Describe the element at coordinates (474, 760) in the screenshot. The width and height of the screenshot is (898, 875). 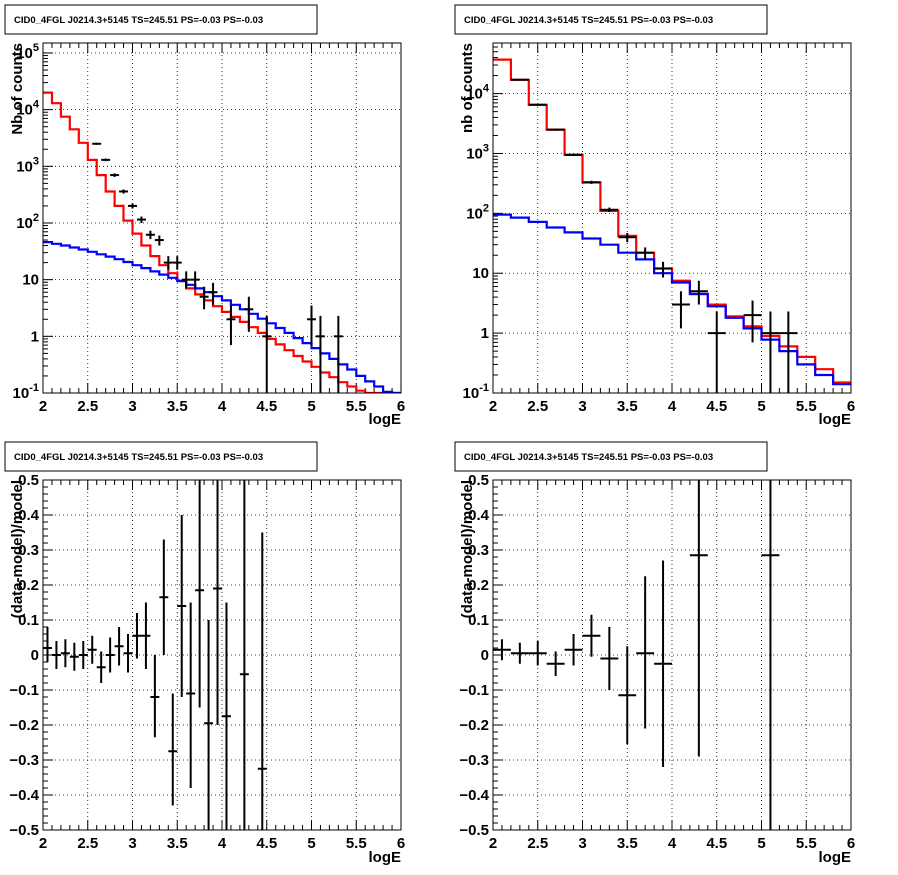
I see `y-tick-label: −0.3` at that location.